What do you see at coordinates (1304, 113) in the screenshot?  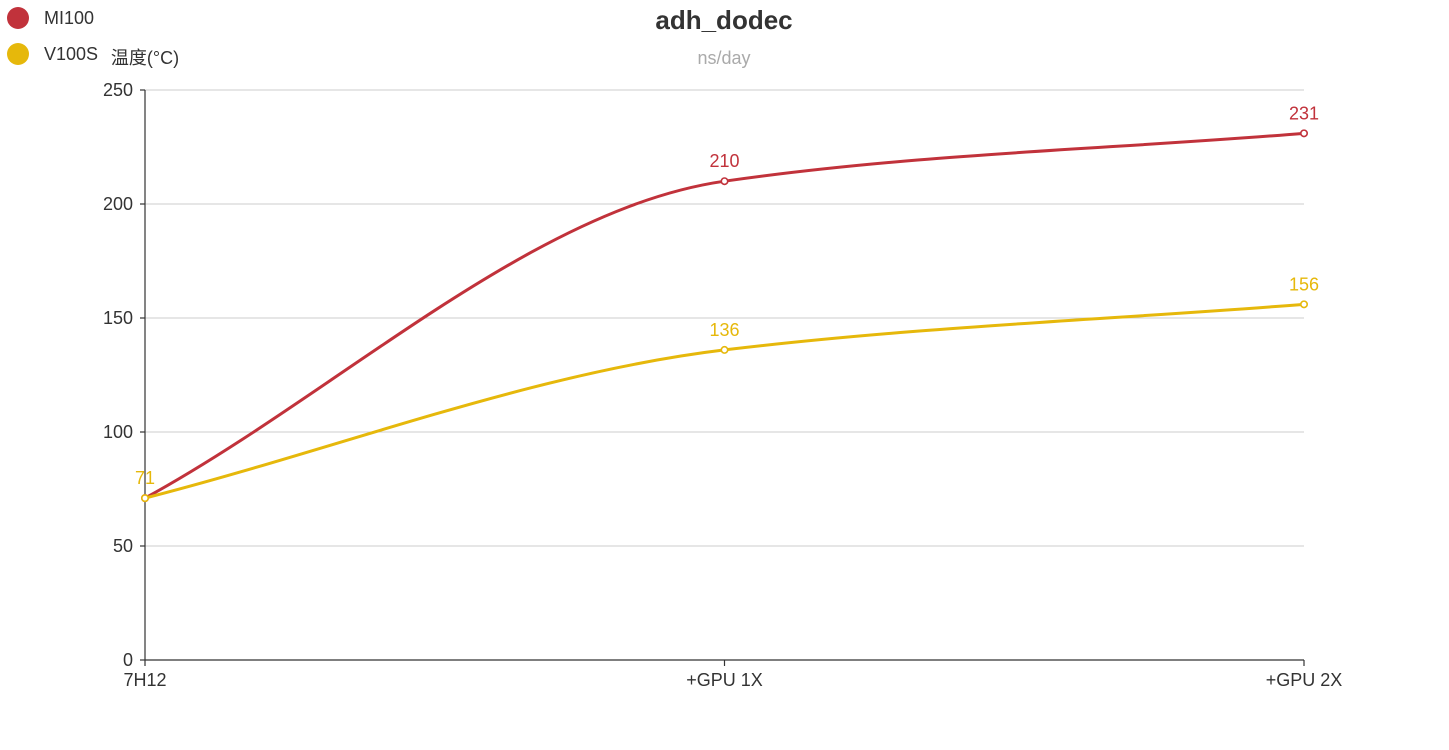 I see `data-label: 231` at bounding box center [1304, 113].